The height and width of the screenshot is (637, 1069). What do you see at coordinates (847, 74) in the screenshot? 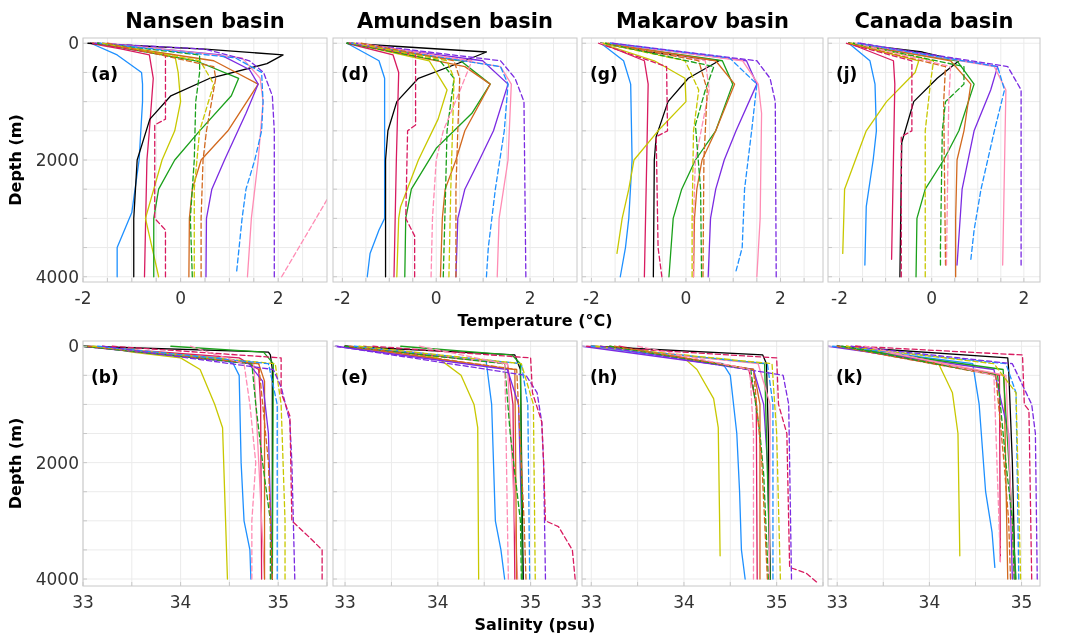
I see `annotation: (j)` at bounding box center [847, 74].